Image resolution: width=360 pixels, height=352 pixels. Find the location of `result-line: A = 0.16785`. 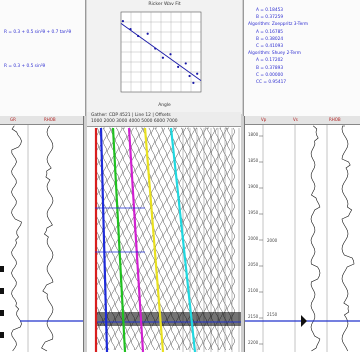

result-line: A = 0.16785 is located at coordinates (270, 32).